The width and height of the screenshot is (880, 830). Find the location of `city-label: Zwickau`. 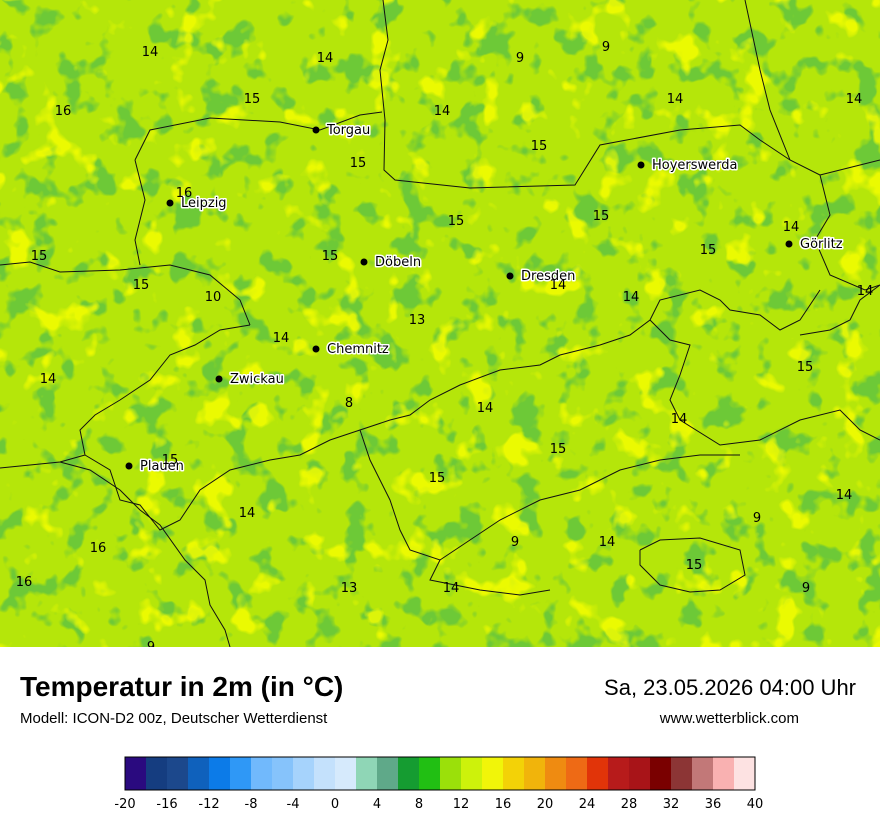

city-label: Zwickau is located at coordinates (257, 379).